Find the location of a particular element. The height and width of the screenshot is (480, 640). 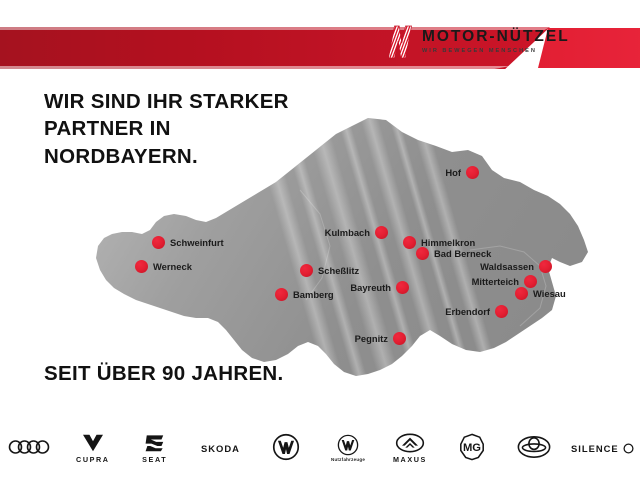

map-marker-waldsassen: Waldsassen is located at coordinates (516, 266).